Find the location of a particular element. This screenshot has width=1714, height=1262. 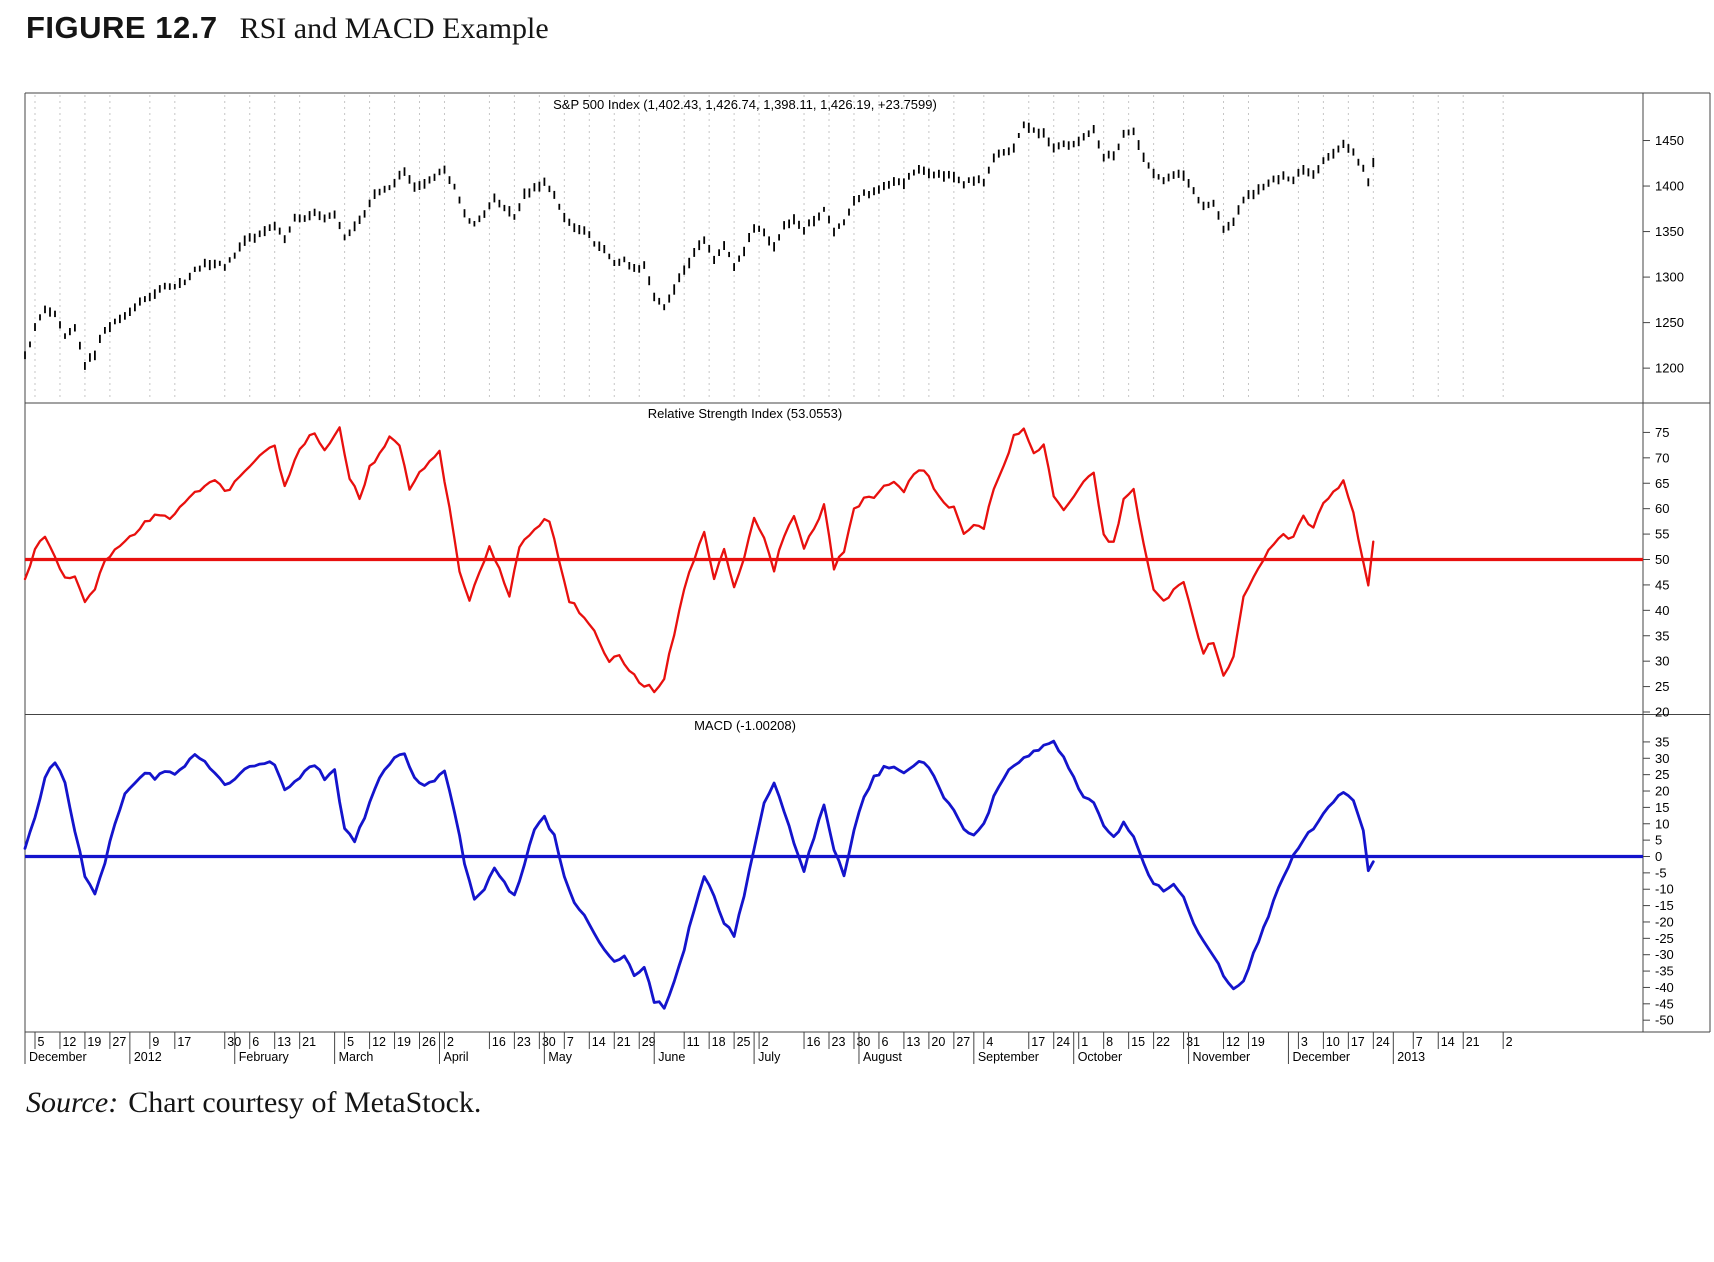

svg-text: 1450 is located at coordinates (1669, 140).